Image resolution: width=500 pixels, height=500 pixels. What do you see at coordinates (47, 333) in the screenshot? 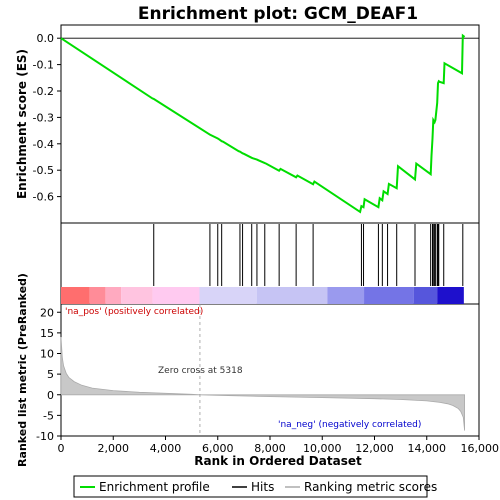
I see `metric-tick-label: 15` at bounding box center [47, 333].